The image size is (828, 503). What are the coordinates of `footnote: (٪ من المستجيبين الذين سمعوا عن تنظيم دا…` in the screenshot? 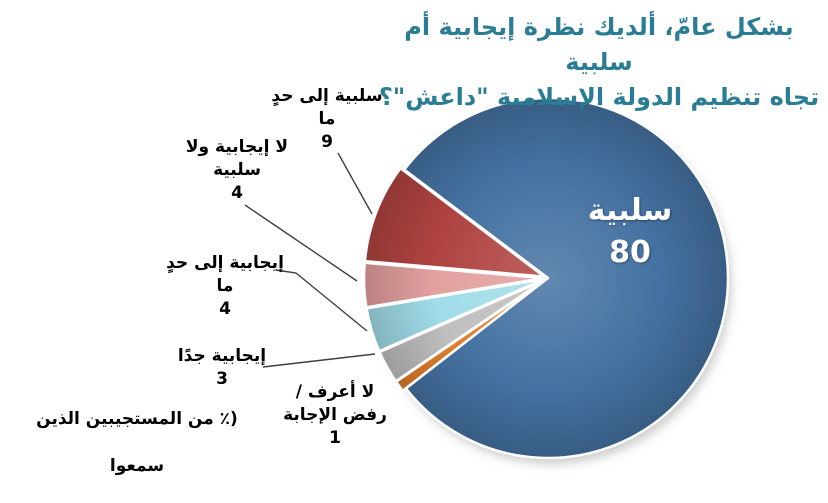 It's located at (137, 442).